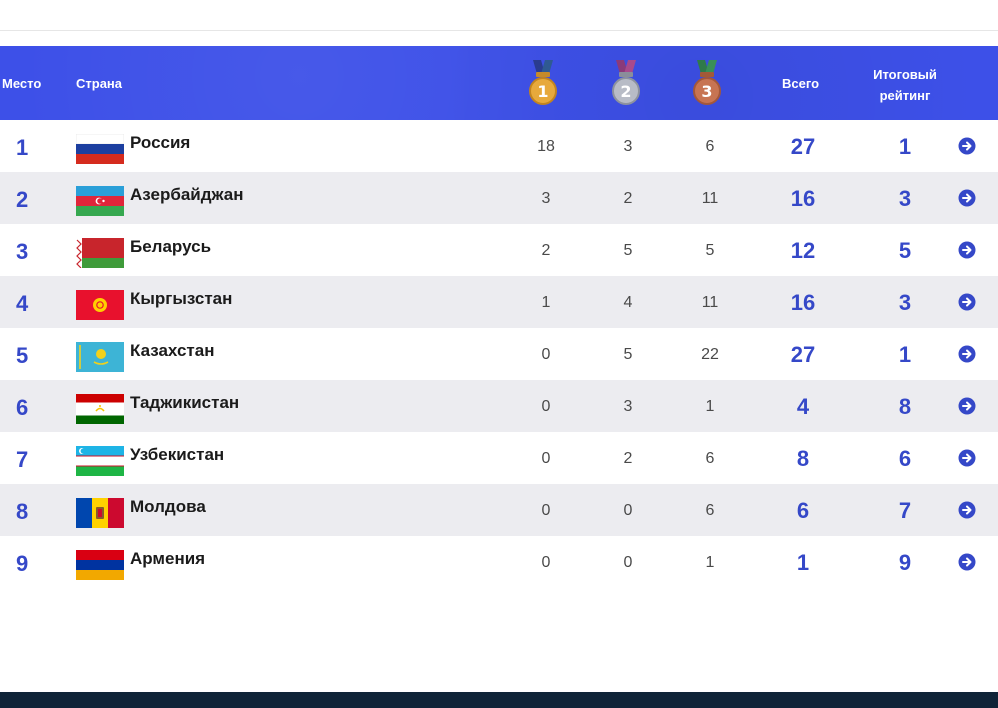 This screenshot has width=998, height=708. I want to click on table-row: 9 Армения 0 0 1 1 9, so click(499, 562).